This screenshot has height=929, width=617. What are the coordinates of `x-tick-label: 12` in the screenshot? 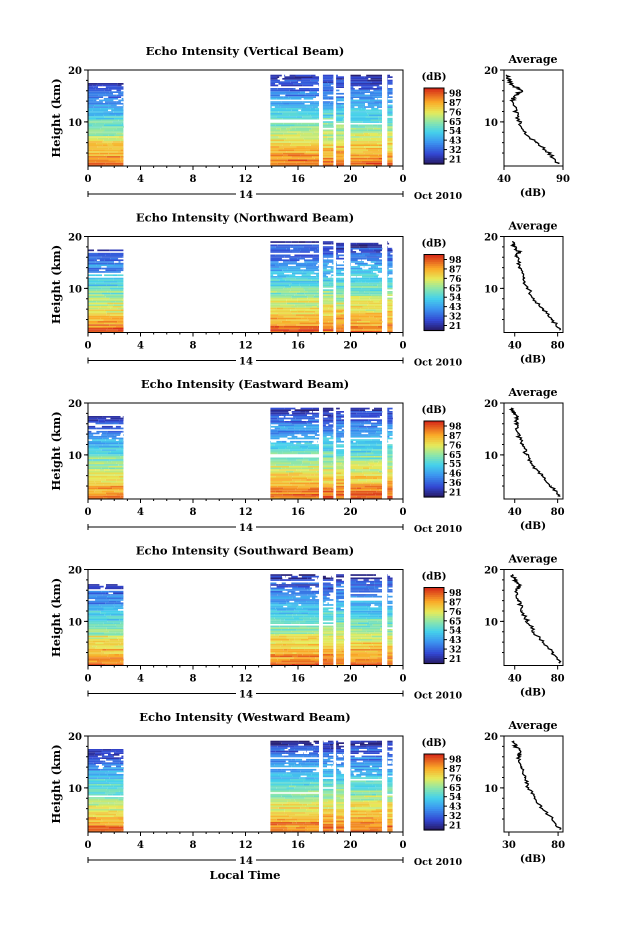 It's located at (246, 679).